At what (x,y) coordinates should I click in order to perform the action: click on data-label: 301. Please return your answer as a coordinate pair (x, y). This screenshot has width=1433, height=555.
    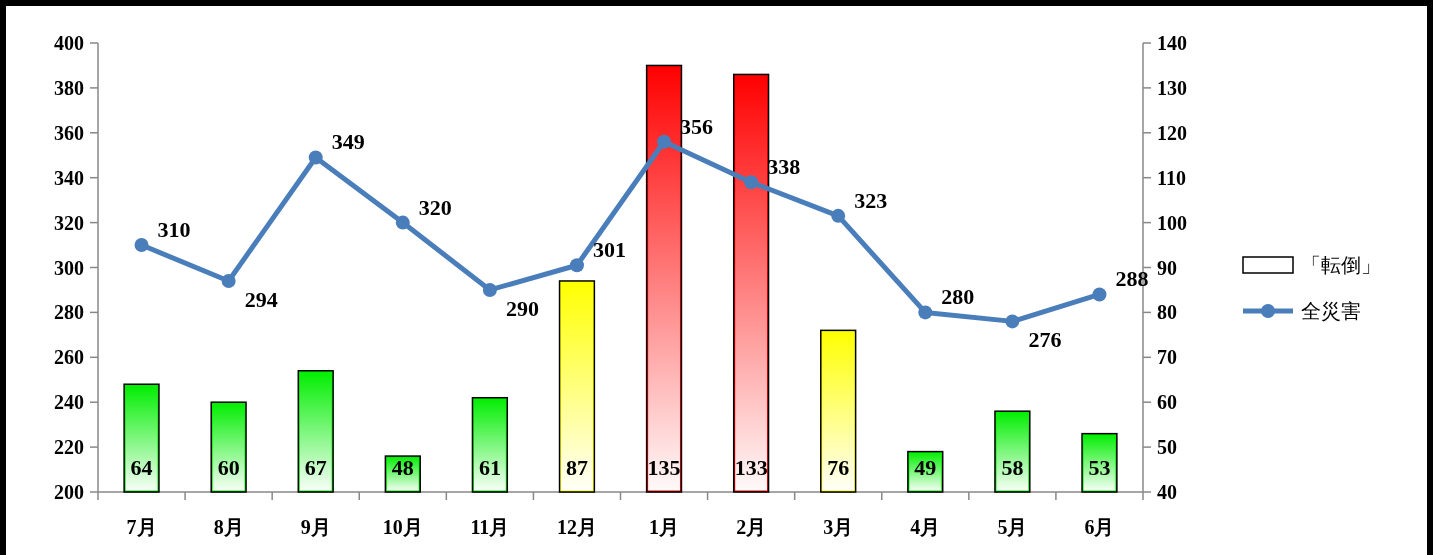
    Looking at the image, I should click on (609, 250).